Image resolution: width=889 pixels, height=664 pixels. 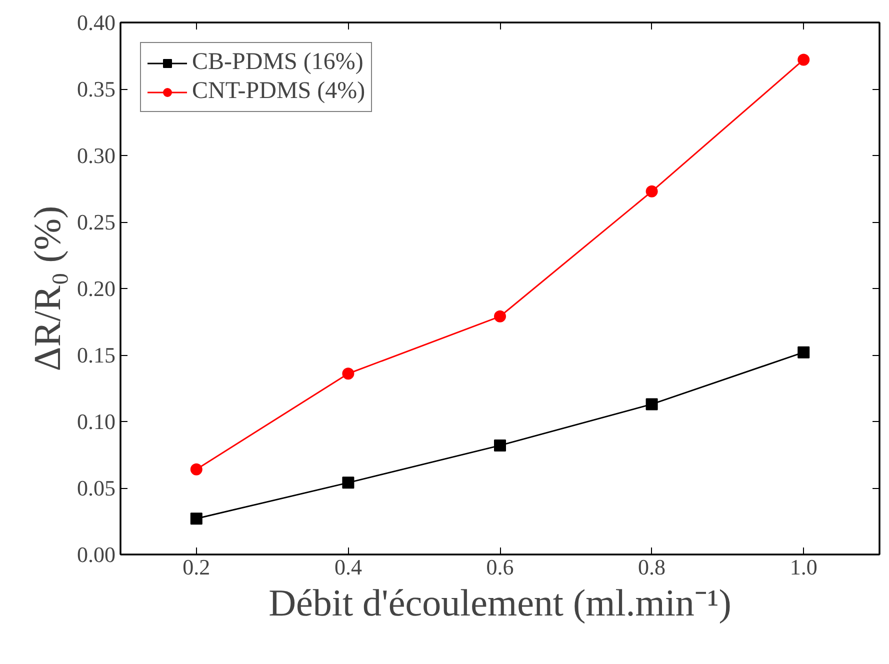 What do you see at coordinates (804, 567) in the screenshot?
I see `x-tick-label: 1.0` at bounding box center [804, 567].